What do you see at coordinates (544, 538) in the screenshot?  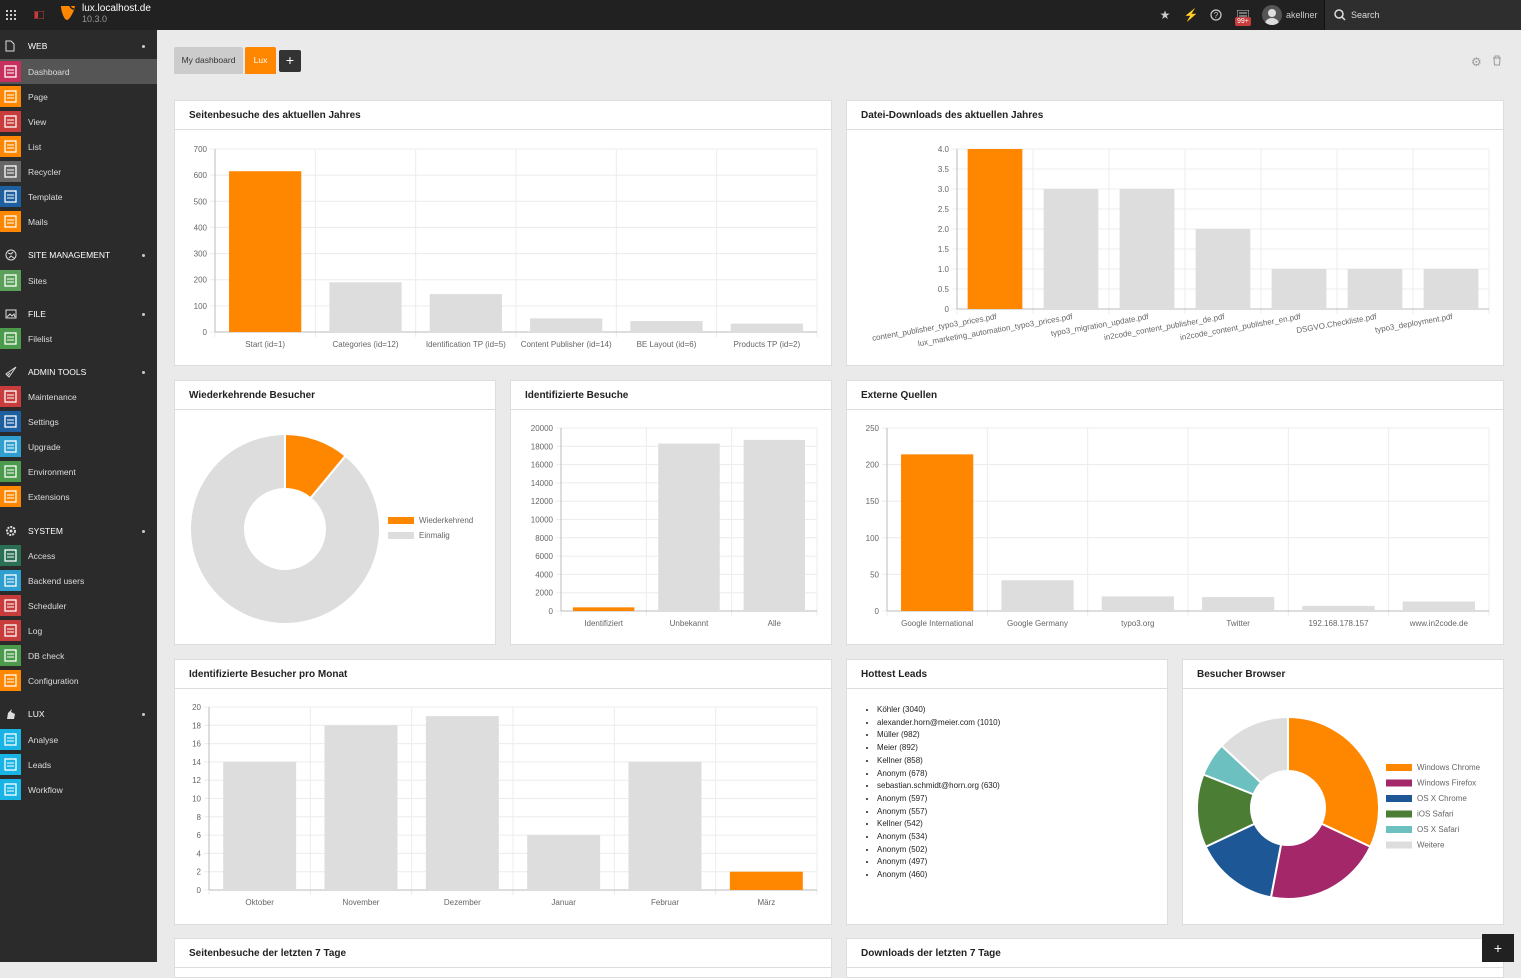 I see `y-tick-label: 8000` at bounding box center [544, 538].